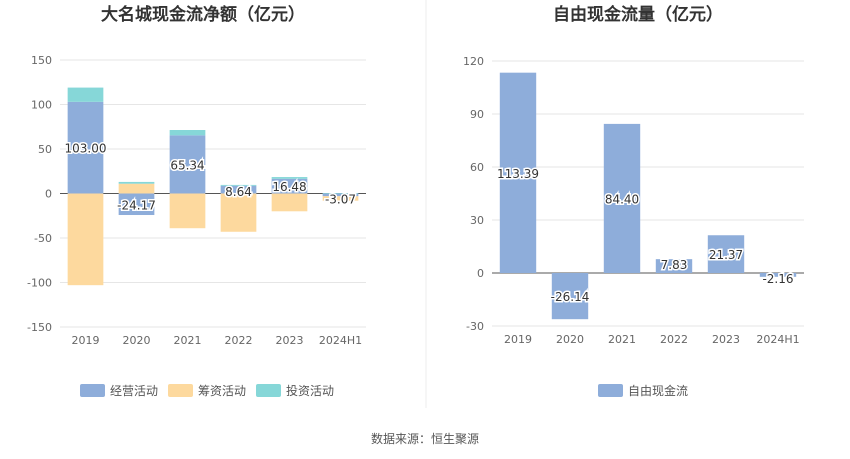  I want to click on data-source-footer: 数据来源：恒生聚源, so click(424, 439).